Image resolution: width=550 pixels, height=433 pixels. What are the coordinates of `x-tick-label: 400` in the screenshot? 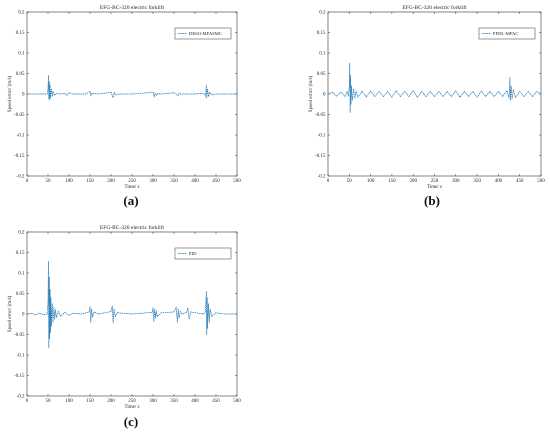 It's located at (499, 181).